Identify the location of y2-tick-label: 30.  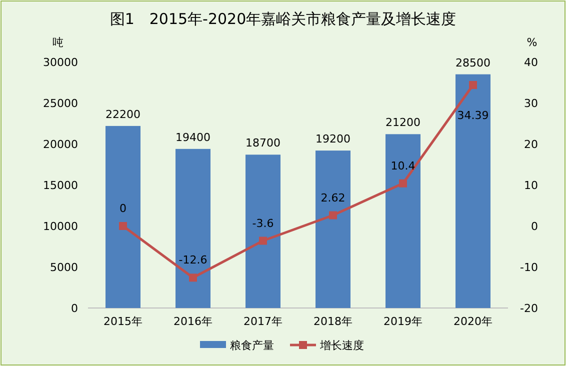
(531, 103).